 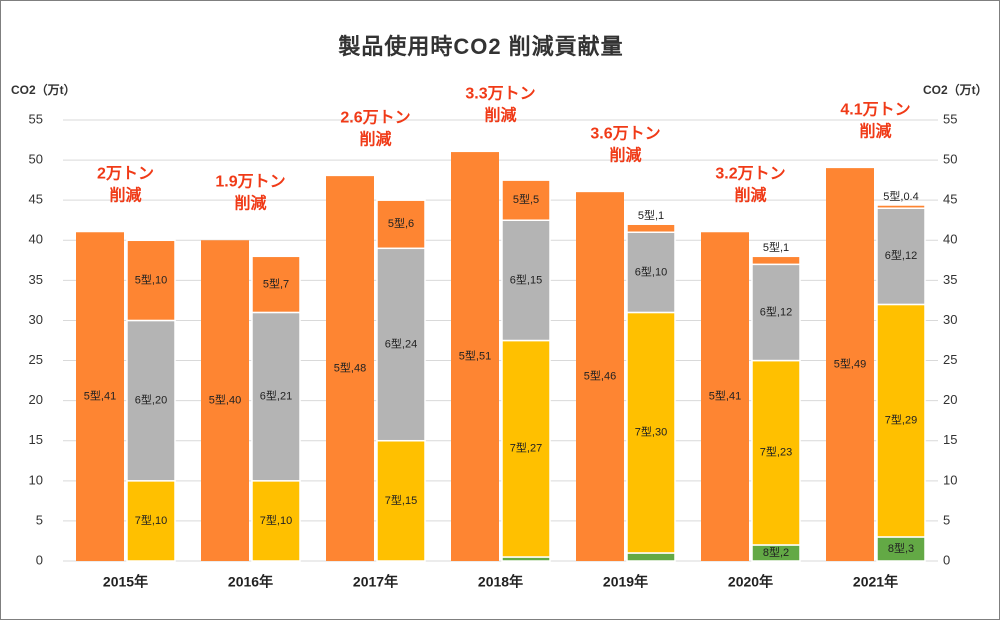 I want to click on reduction-amount: 2.6万トン, so click(x=375, y=117).